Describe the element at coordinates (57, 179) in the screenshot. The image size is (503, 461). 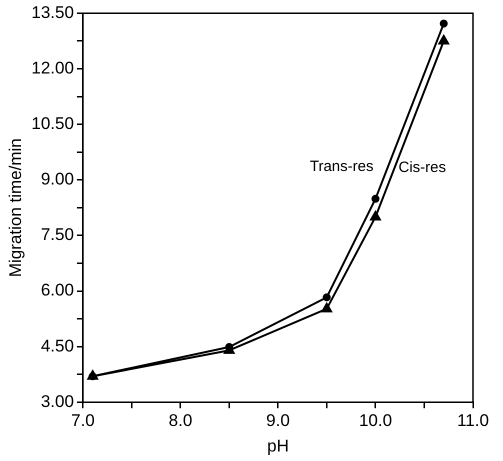
I see `y-tick-label: 9.00` at that location.